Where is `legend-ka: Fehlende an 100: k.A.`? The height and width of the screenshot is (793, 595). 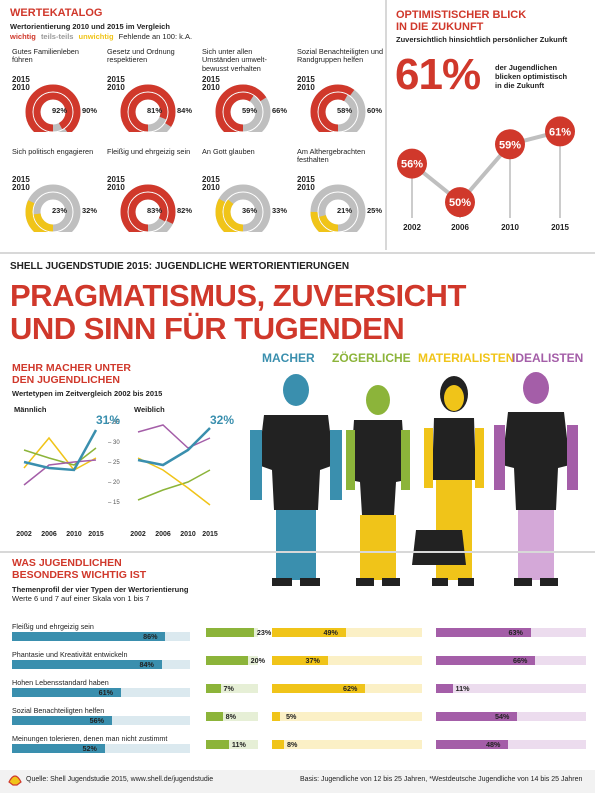
legend-ka: Fehlende an 100: k.A. is located at coordinates (155, 36).